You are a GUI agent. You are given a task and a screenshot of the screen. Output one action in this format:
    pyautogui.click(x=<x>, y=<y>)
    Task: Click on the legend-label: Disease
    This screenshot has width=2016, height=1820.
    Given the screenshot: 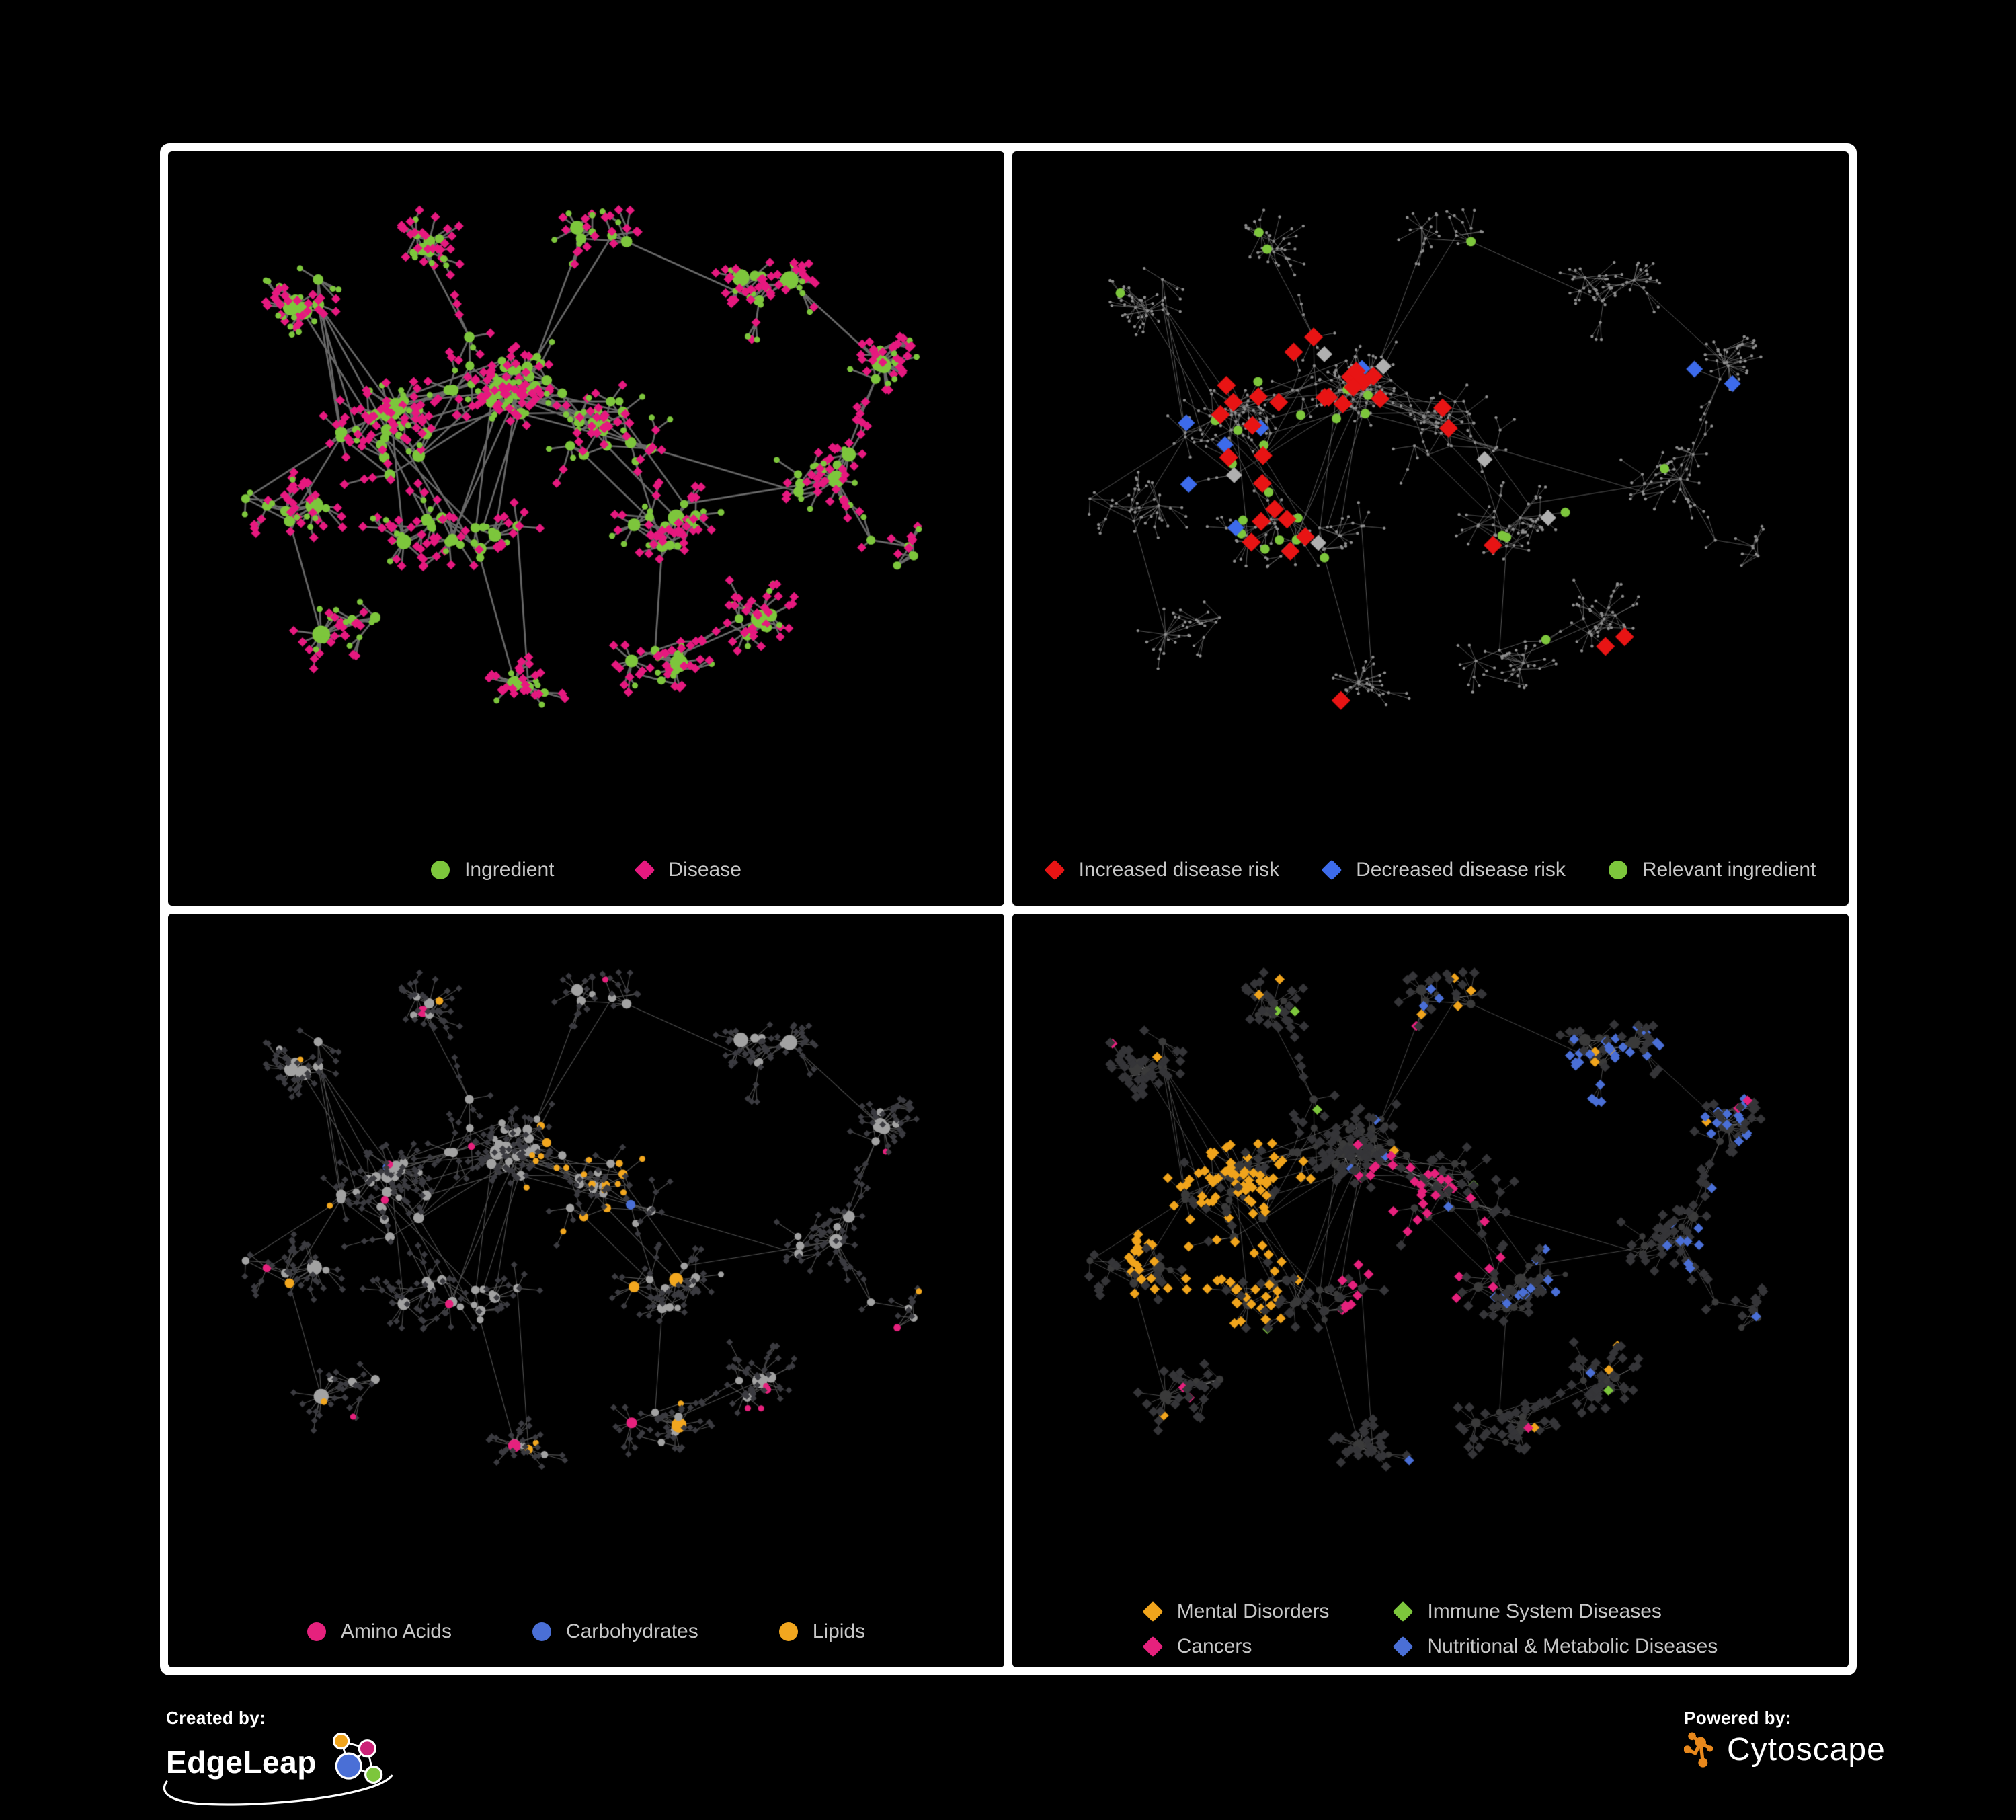 What is the action you would take?
    pyautogui.click(x=704, y=869)
    